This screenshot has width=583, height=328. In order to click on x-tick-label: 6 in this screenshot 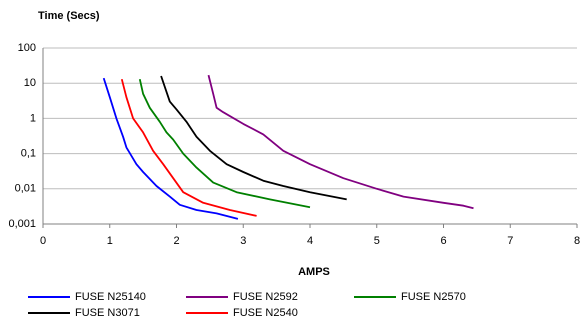, I will do `click(443, 241)`.